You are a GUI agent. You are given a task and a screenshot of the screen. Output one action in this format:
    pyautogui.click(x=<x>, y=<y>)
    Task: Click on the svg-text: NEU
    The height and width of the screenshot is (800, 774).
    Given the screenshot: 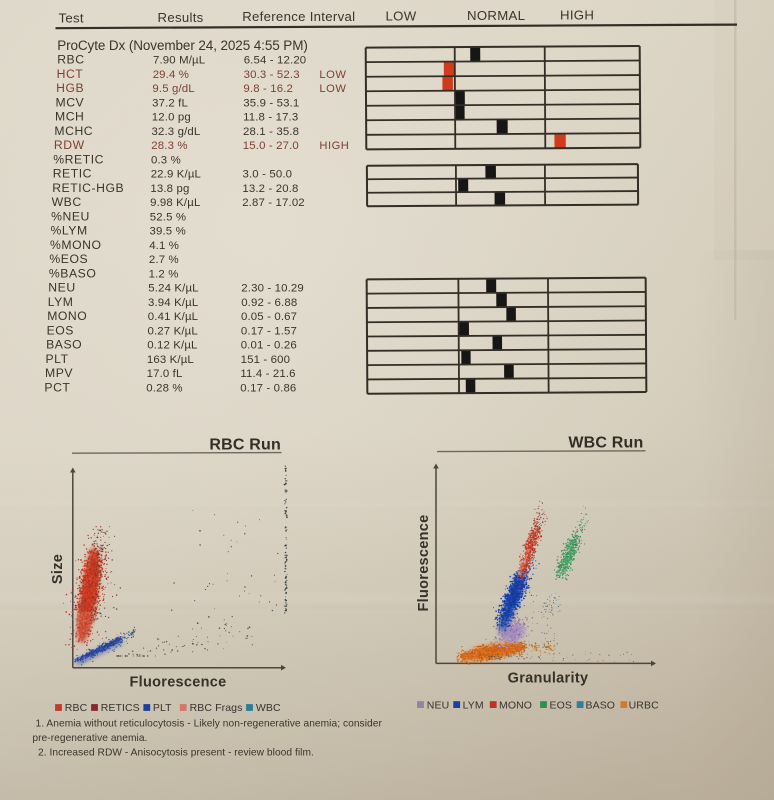 What is the action you would take?
    pyautogui.click(x=61, y=288)
    